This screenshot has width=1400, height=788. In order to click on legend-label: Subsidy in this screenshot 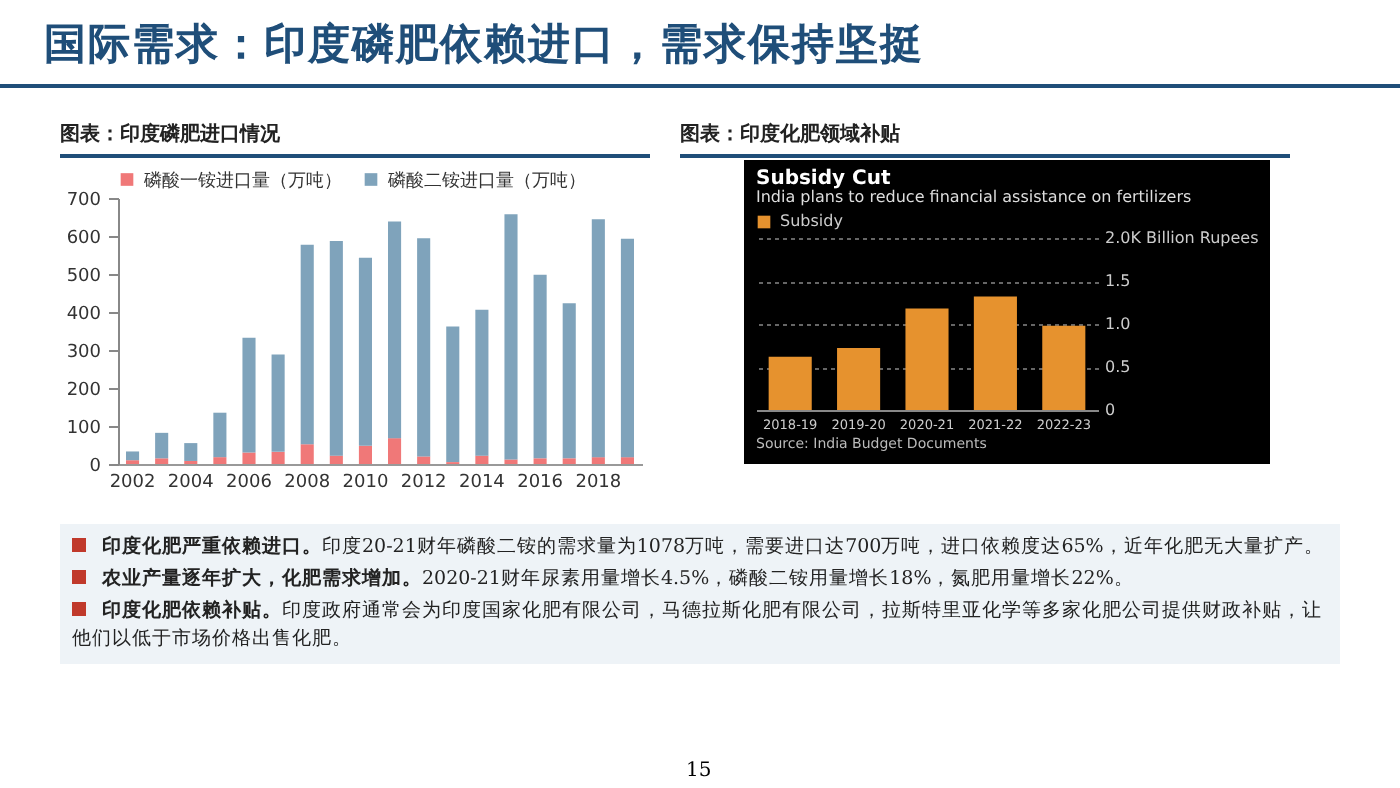, I will do `click(812, 221)`.